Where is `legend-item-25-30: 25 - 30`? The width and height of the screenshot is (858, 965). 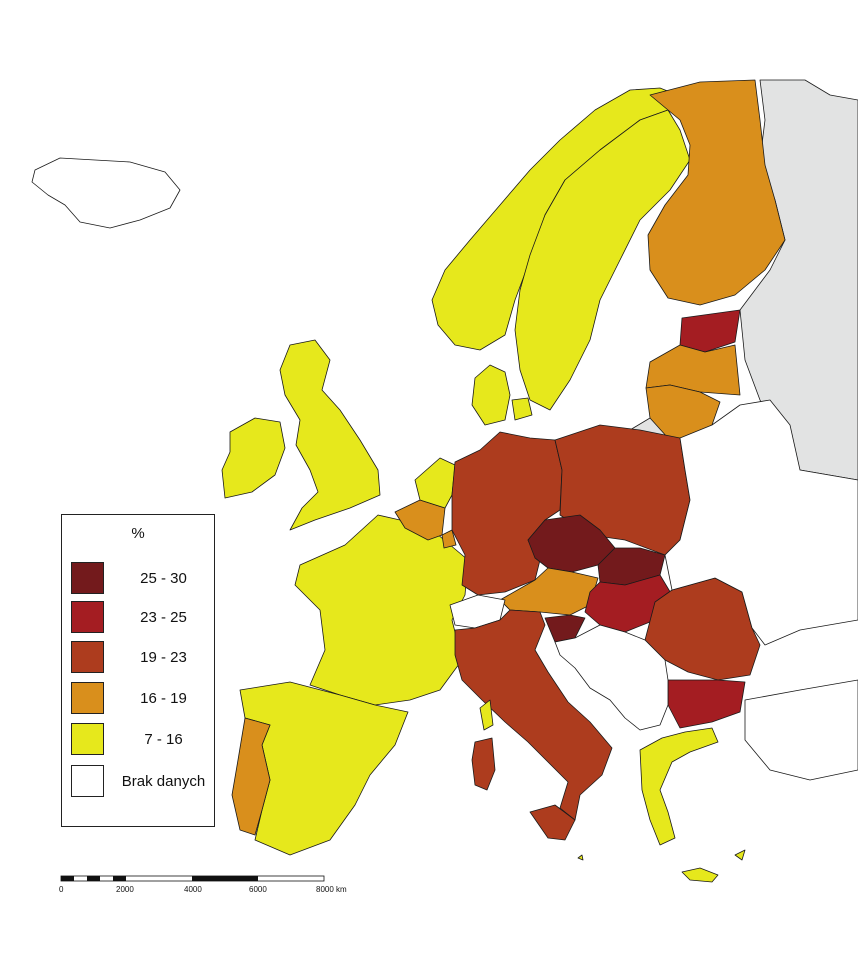
legend-item-25-30: 25 - 30 is located at coordinates (141, 579).